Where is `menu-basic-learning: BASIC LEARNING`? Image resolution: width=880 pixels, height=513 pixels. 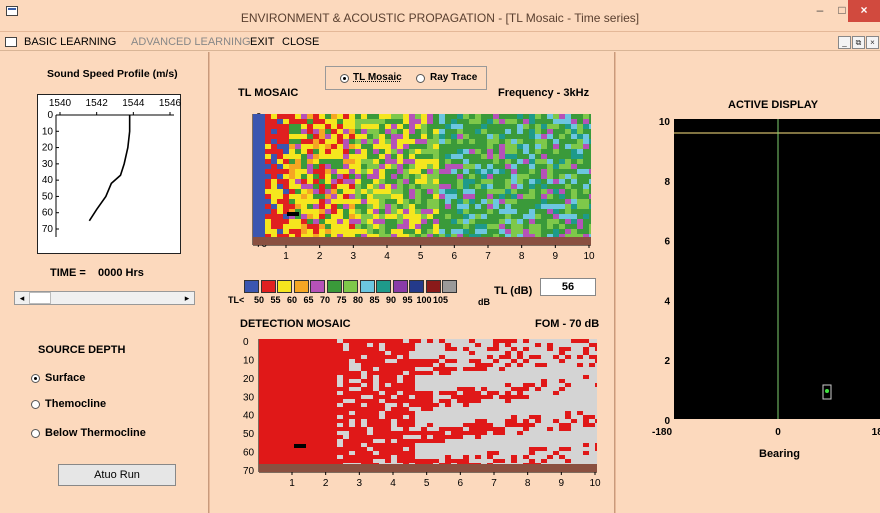
menu-basic-learning: BASIC LEARNING is located at coordinates (70, 42).